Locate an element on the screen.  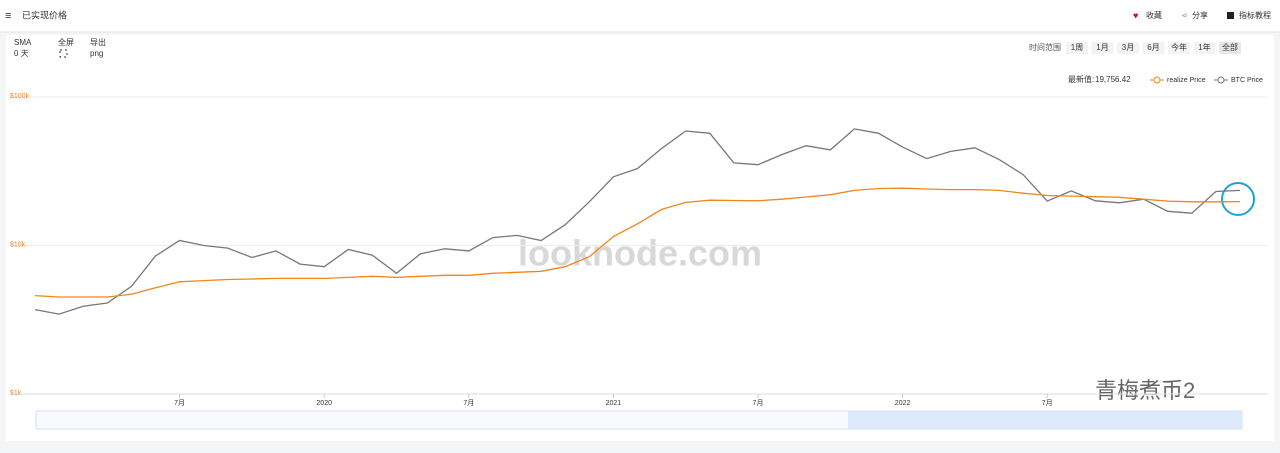
range-button-label: 全部 is located at coordinates (1230, 47).